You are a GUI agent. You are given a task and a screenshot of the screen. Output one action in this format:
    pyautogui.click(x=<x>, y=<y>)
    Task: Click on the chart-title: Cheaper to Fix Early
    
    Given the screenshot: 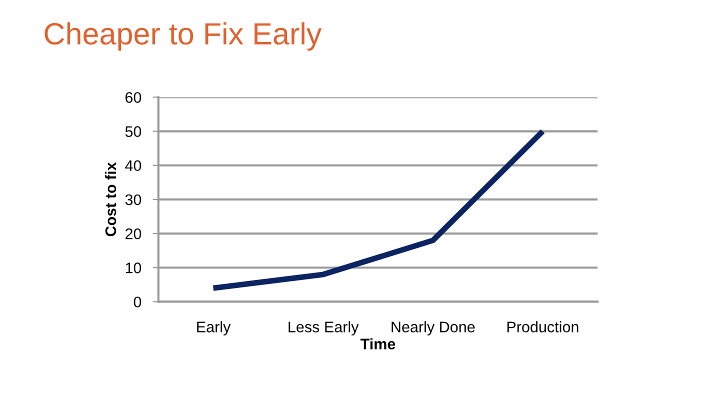 What is the action you would take?
    pyautogui.click(x=183, y=36)
    